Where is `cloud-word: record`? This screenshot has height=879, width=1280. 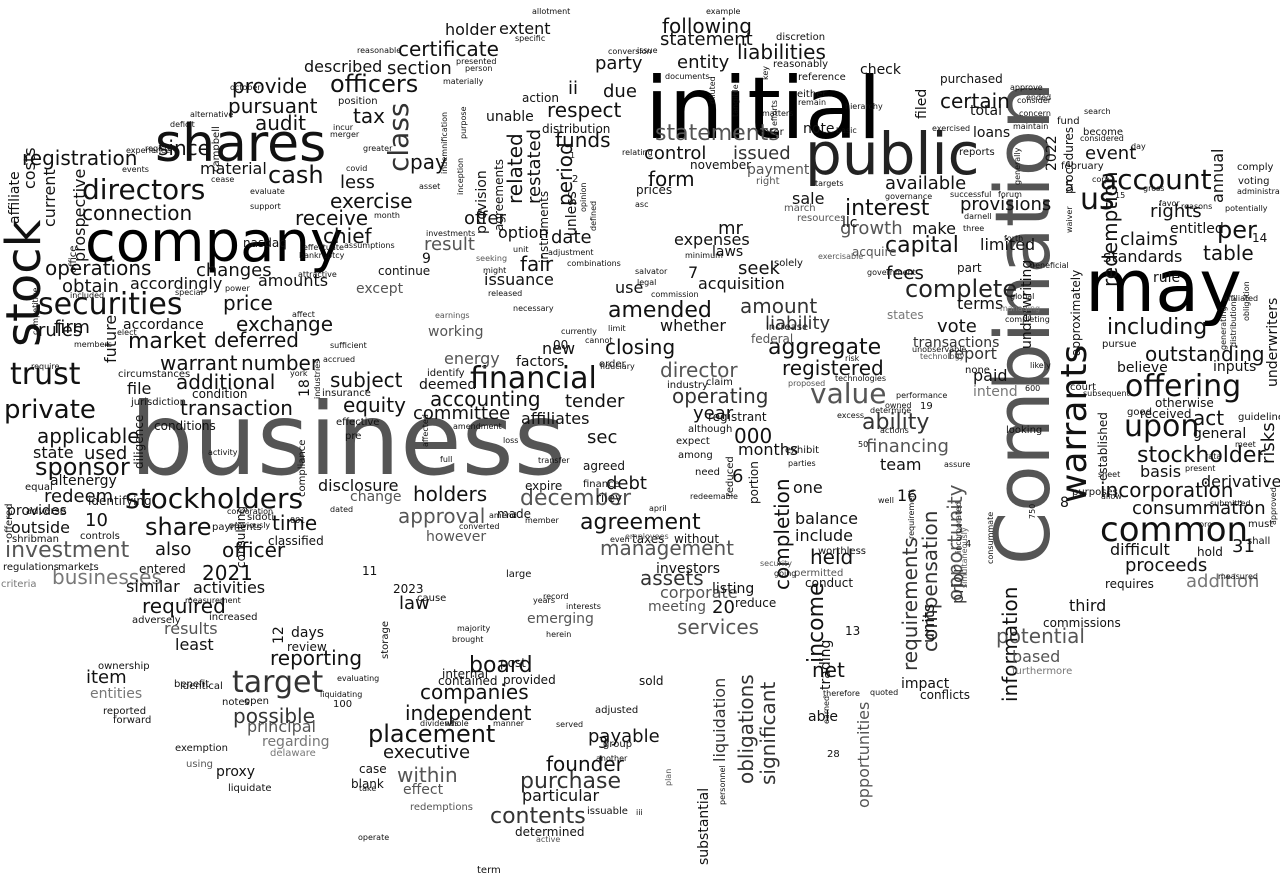
cloud-word: record is located at coordinates (556, 596).